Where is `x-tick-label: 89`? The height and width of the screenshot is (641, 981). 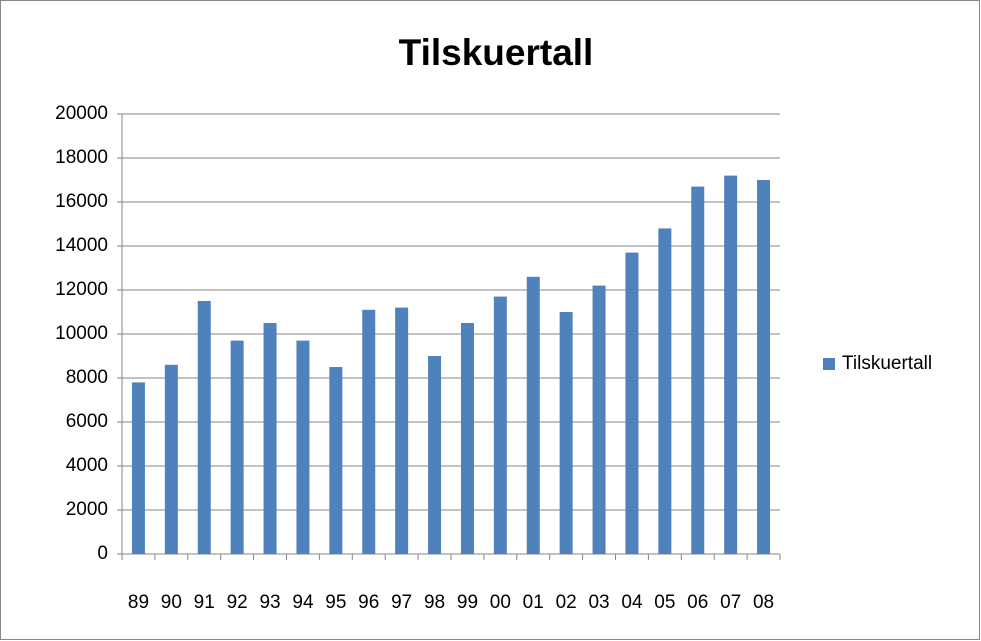
x-tick-label: 89 is located at coordinates (138, 602).